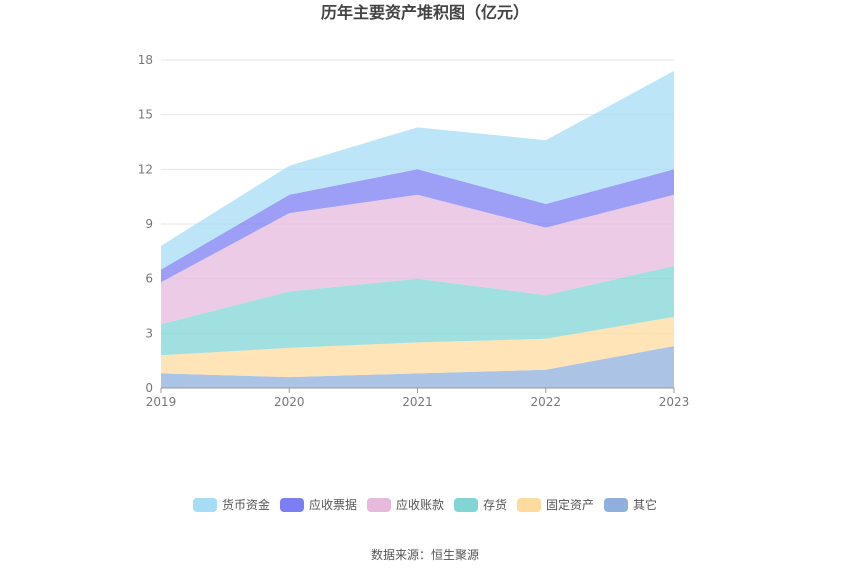  I want to click on y-tick-label: 3, so click(149, 333).